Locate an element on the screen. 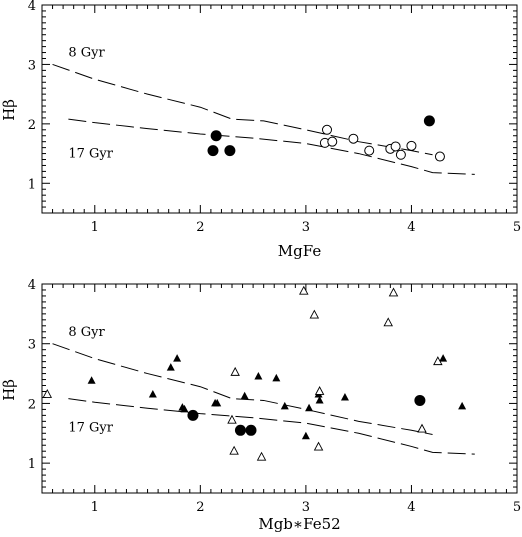 The height and width of the screenshot is (537, 522). x-axis-label: MgFe is located at coordinates (300, 251).